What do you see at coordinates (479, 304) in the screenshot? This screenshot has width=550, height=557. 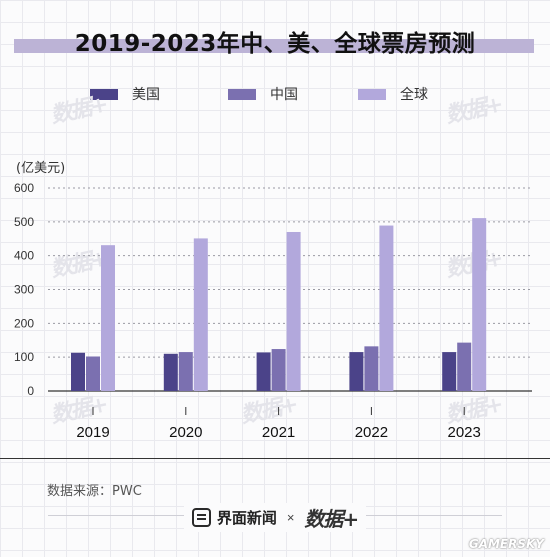 I see `bar-global-2023` at bounding box center [479, 304].